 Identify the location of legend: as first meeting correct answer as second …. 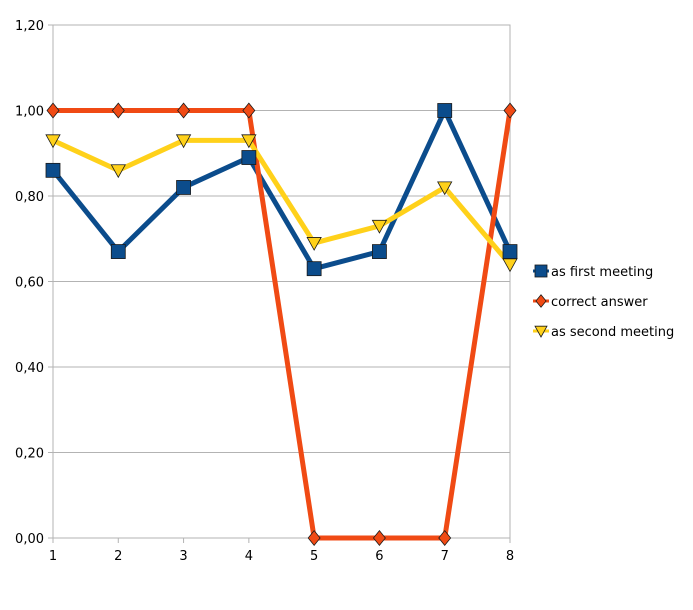
(603, 302).